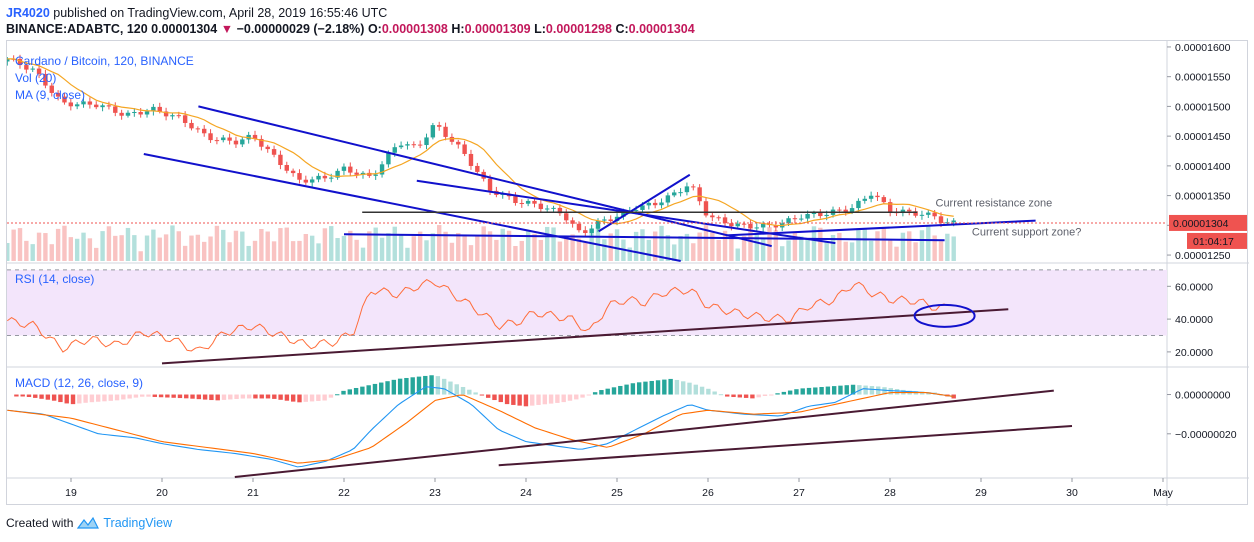  What do you see at coordinates (374, 29) in the screenshot?
I see `open-label: O:` at bounding box center [374, 29].